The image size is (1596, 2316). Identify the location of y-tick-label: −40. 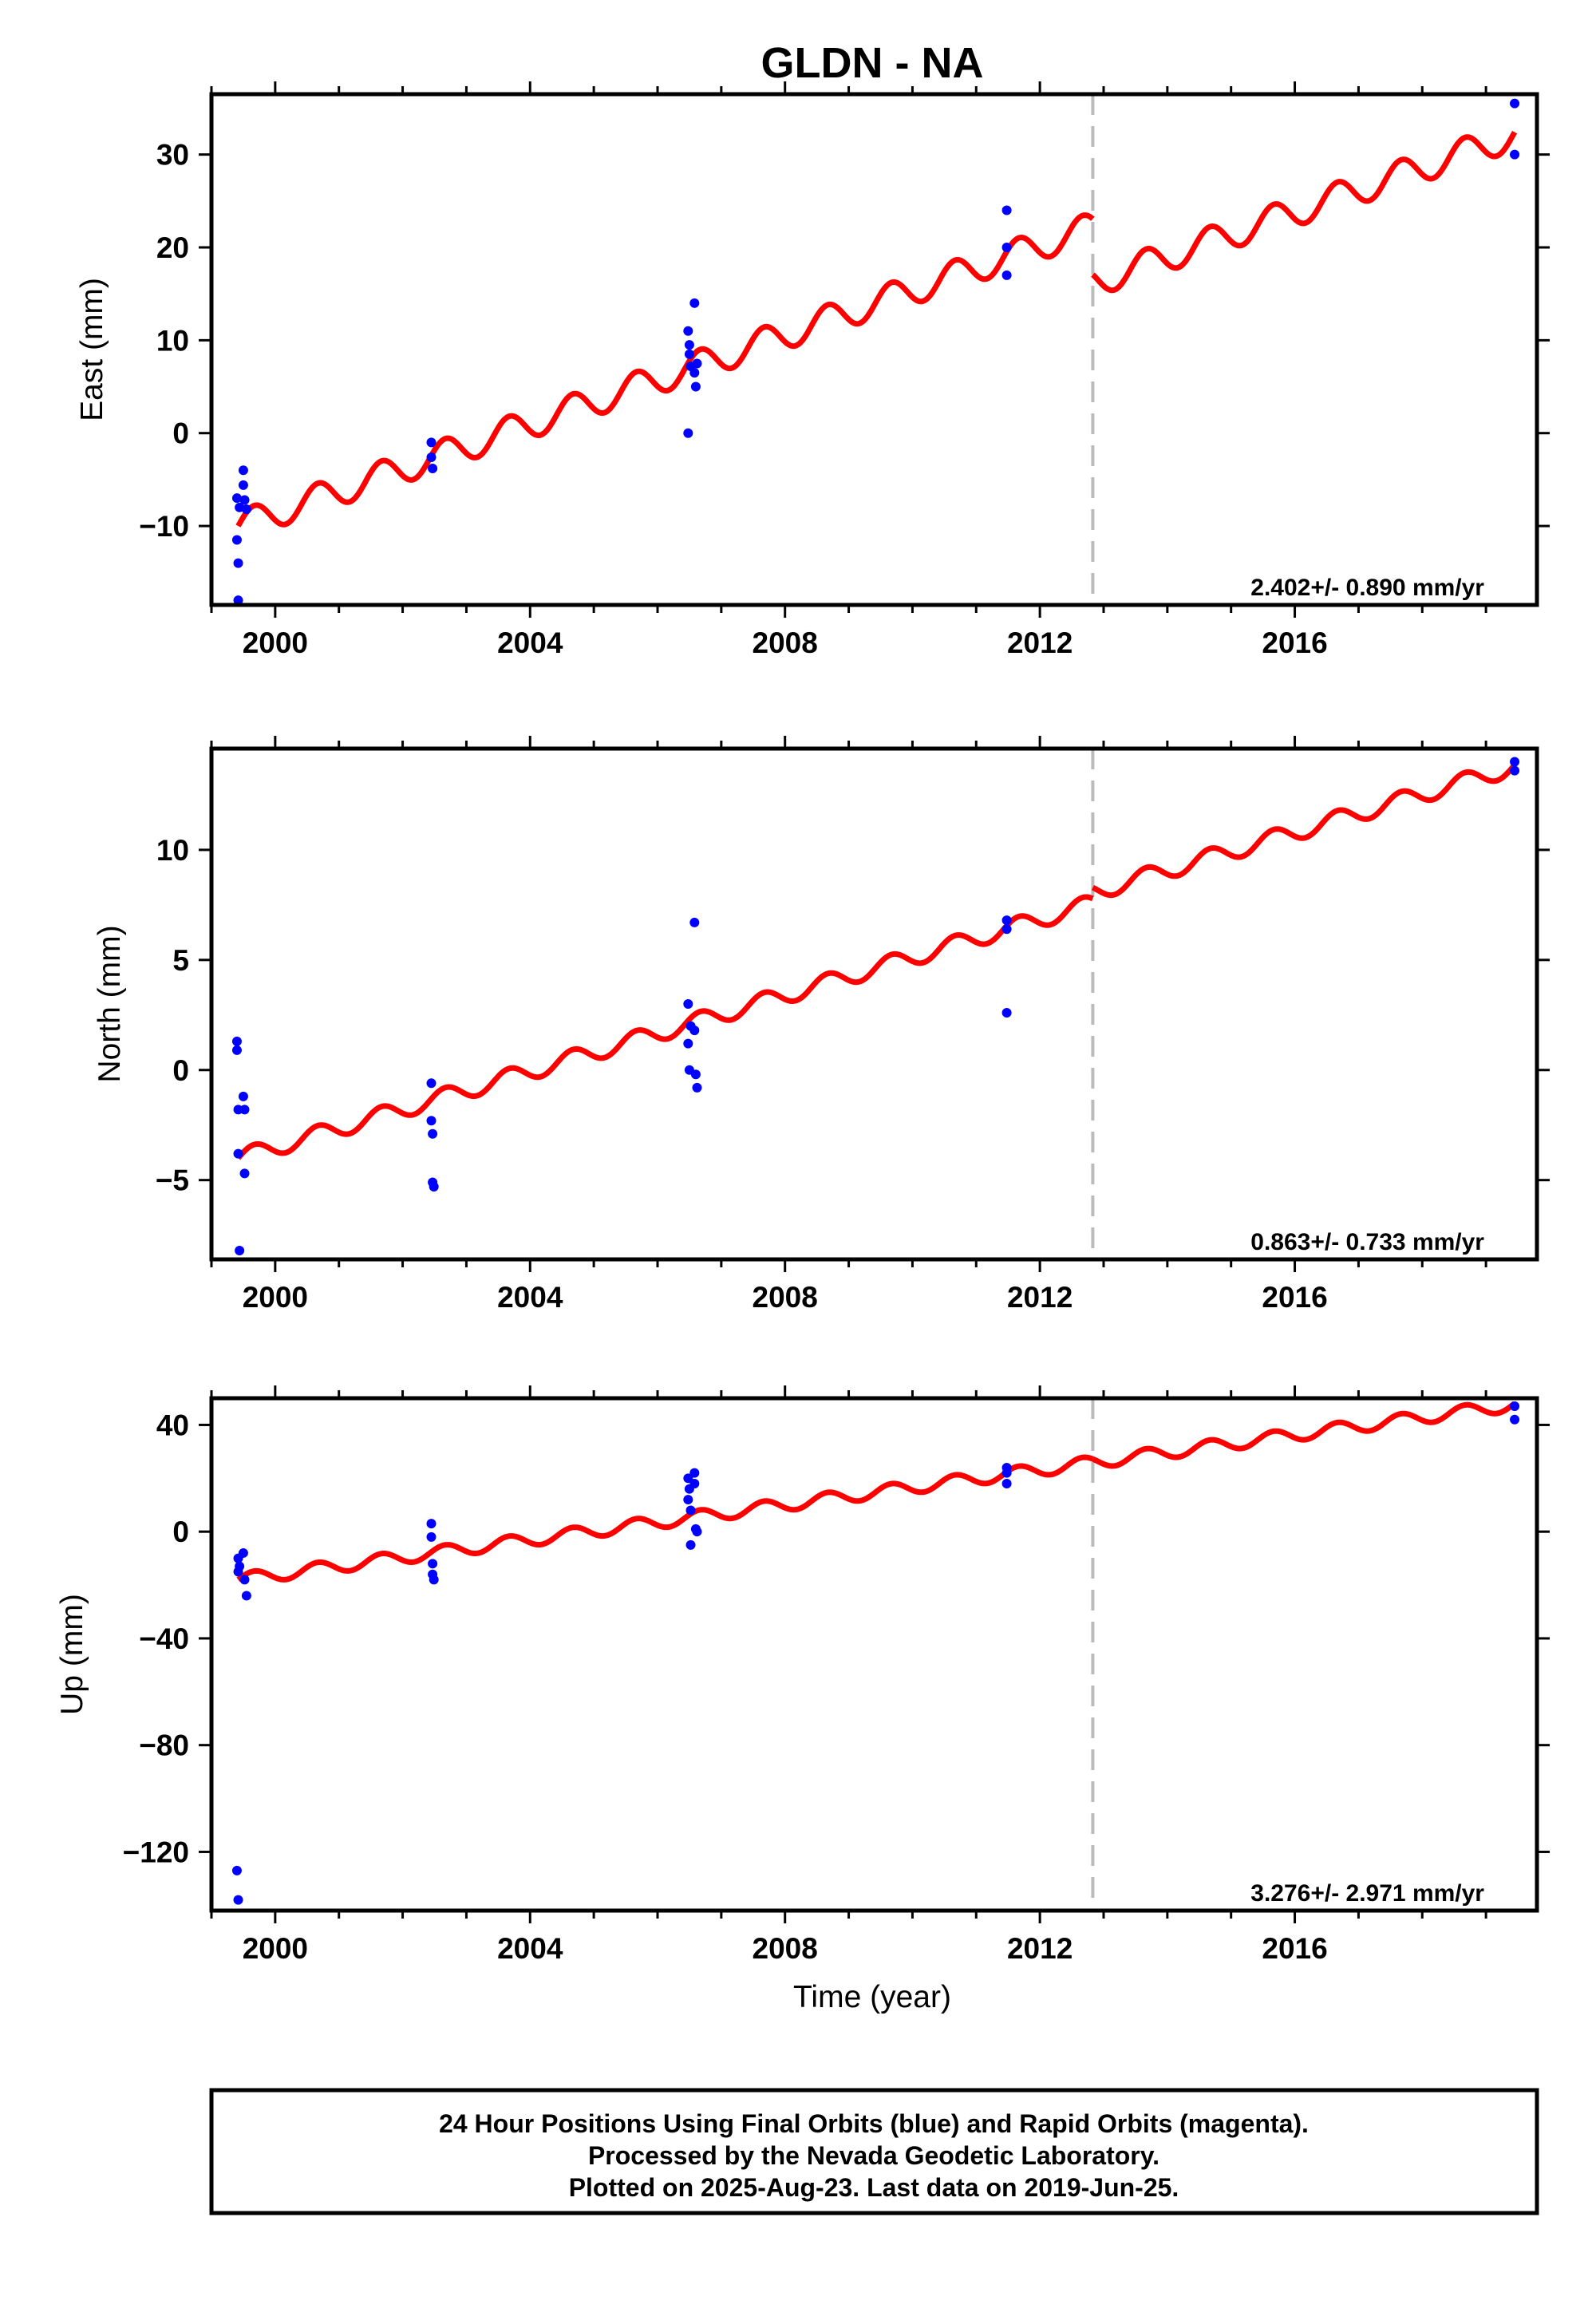
(164, 1638).